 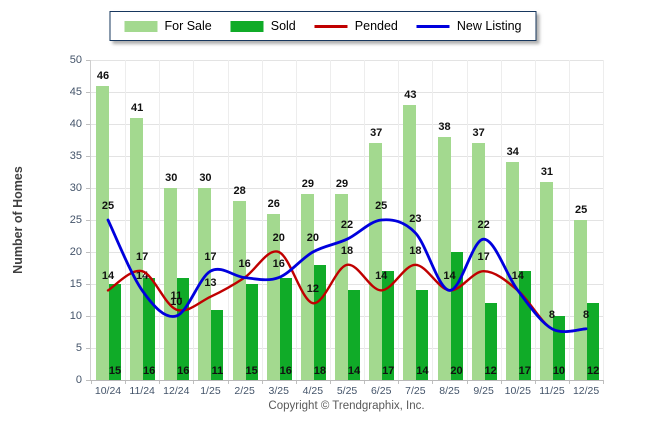 What do you see at coordinates (410, 94) in the screenshot?
I see `for-sale-value-7/25: 43` at bounding box center [410, 94].